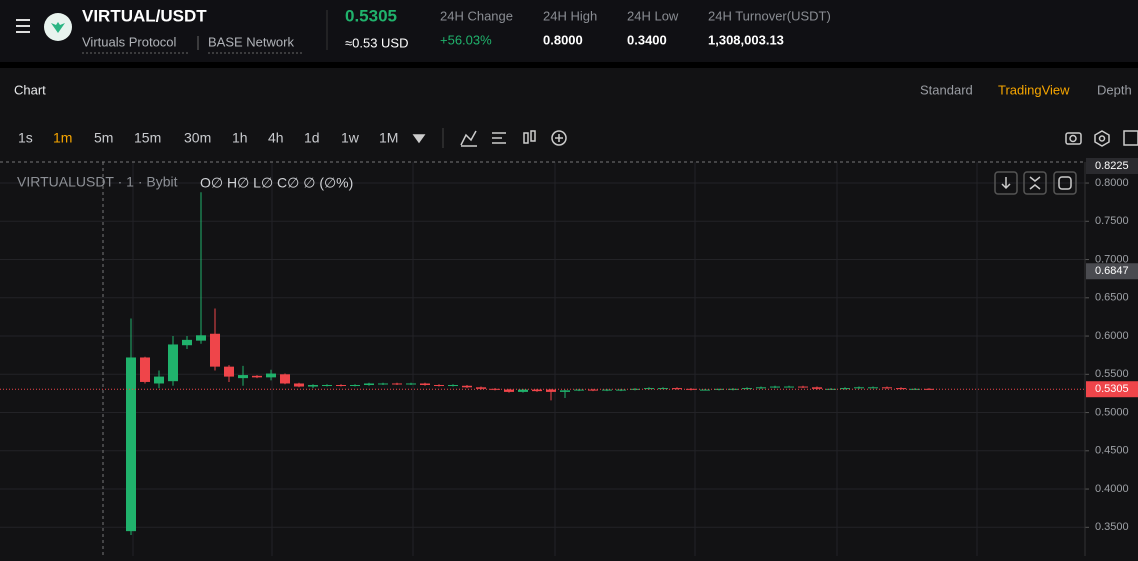 This screenshot has height=561, width=1138. Describe the element at coordinates (377, 42) in the screenshot. I see `usd-price: ≈0.53 USD` at that location.